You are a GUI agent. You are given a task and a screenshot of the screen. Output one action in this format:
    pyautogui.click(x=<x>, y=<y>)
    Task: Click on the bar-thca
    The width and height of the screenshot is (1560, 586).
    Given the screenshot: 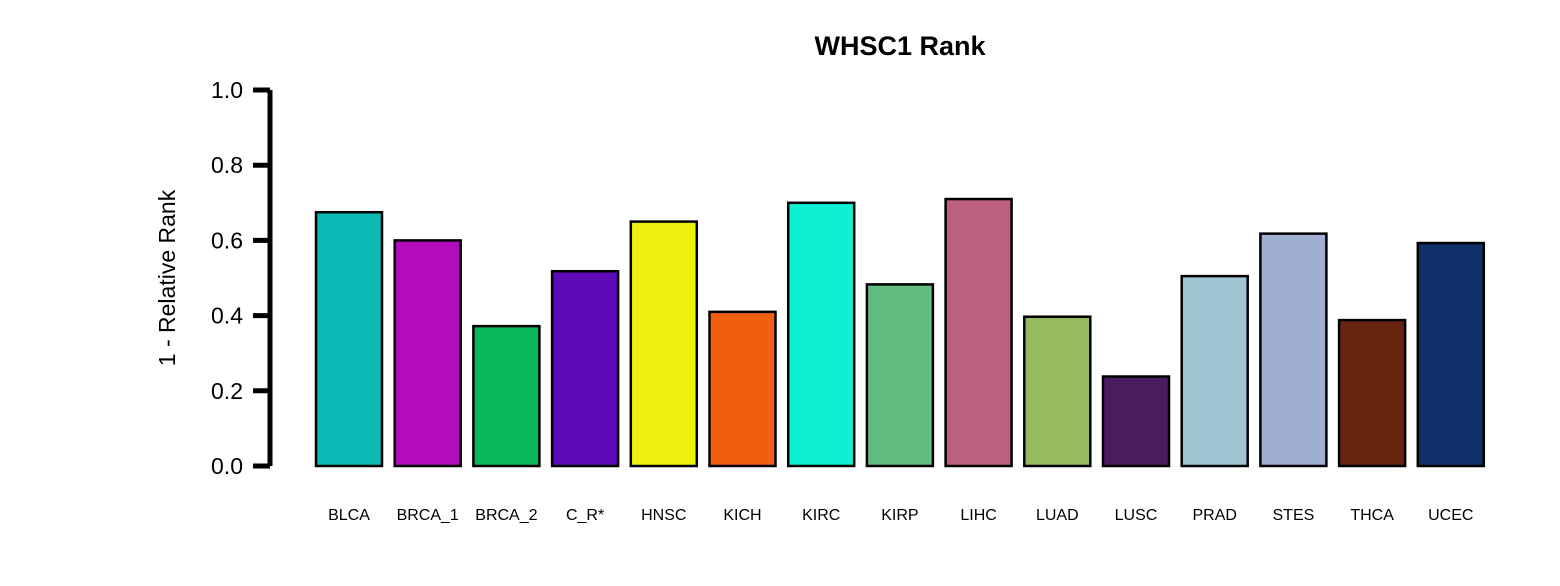 What is the action you would take?
    pyautogui.click(x=1372, y=393)
    